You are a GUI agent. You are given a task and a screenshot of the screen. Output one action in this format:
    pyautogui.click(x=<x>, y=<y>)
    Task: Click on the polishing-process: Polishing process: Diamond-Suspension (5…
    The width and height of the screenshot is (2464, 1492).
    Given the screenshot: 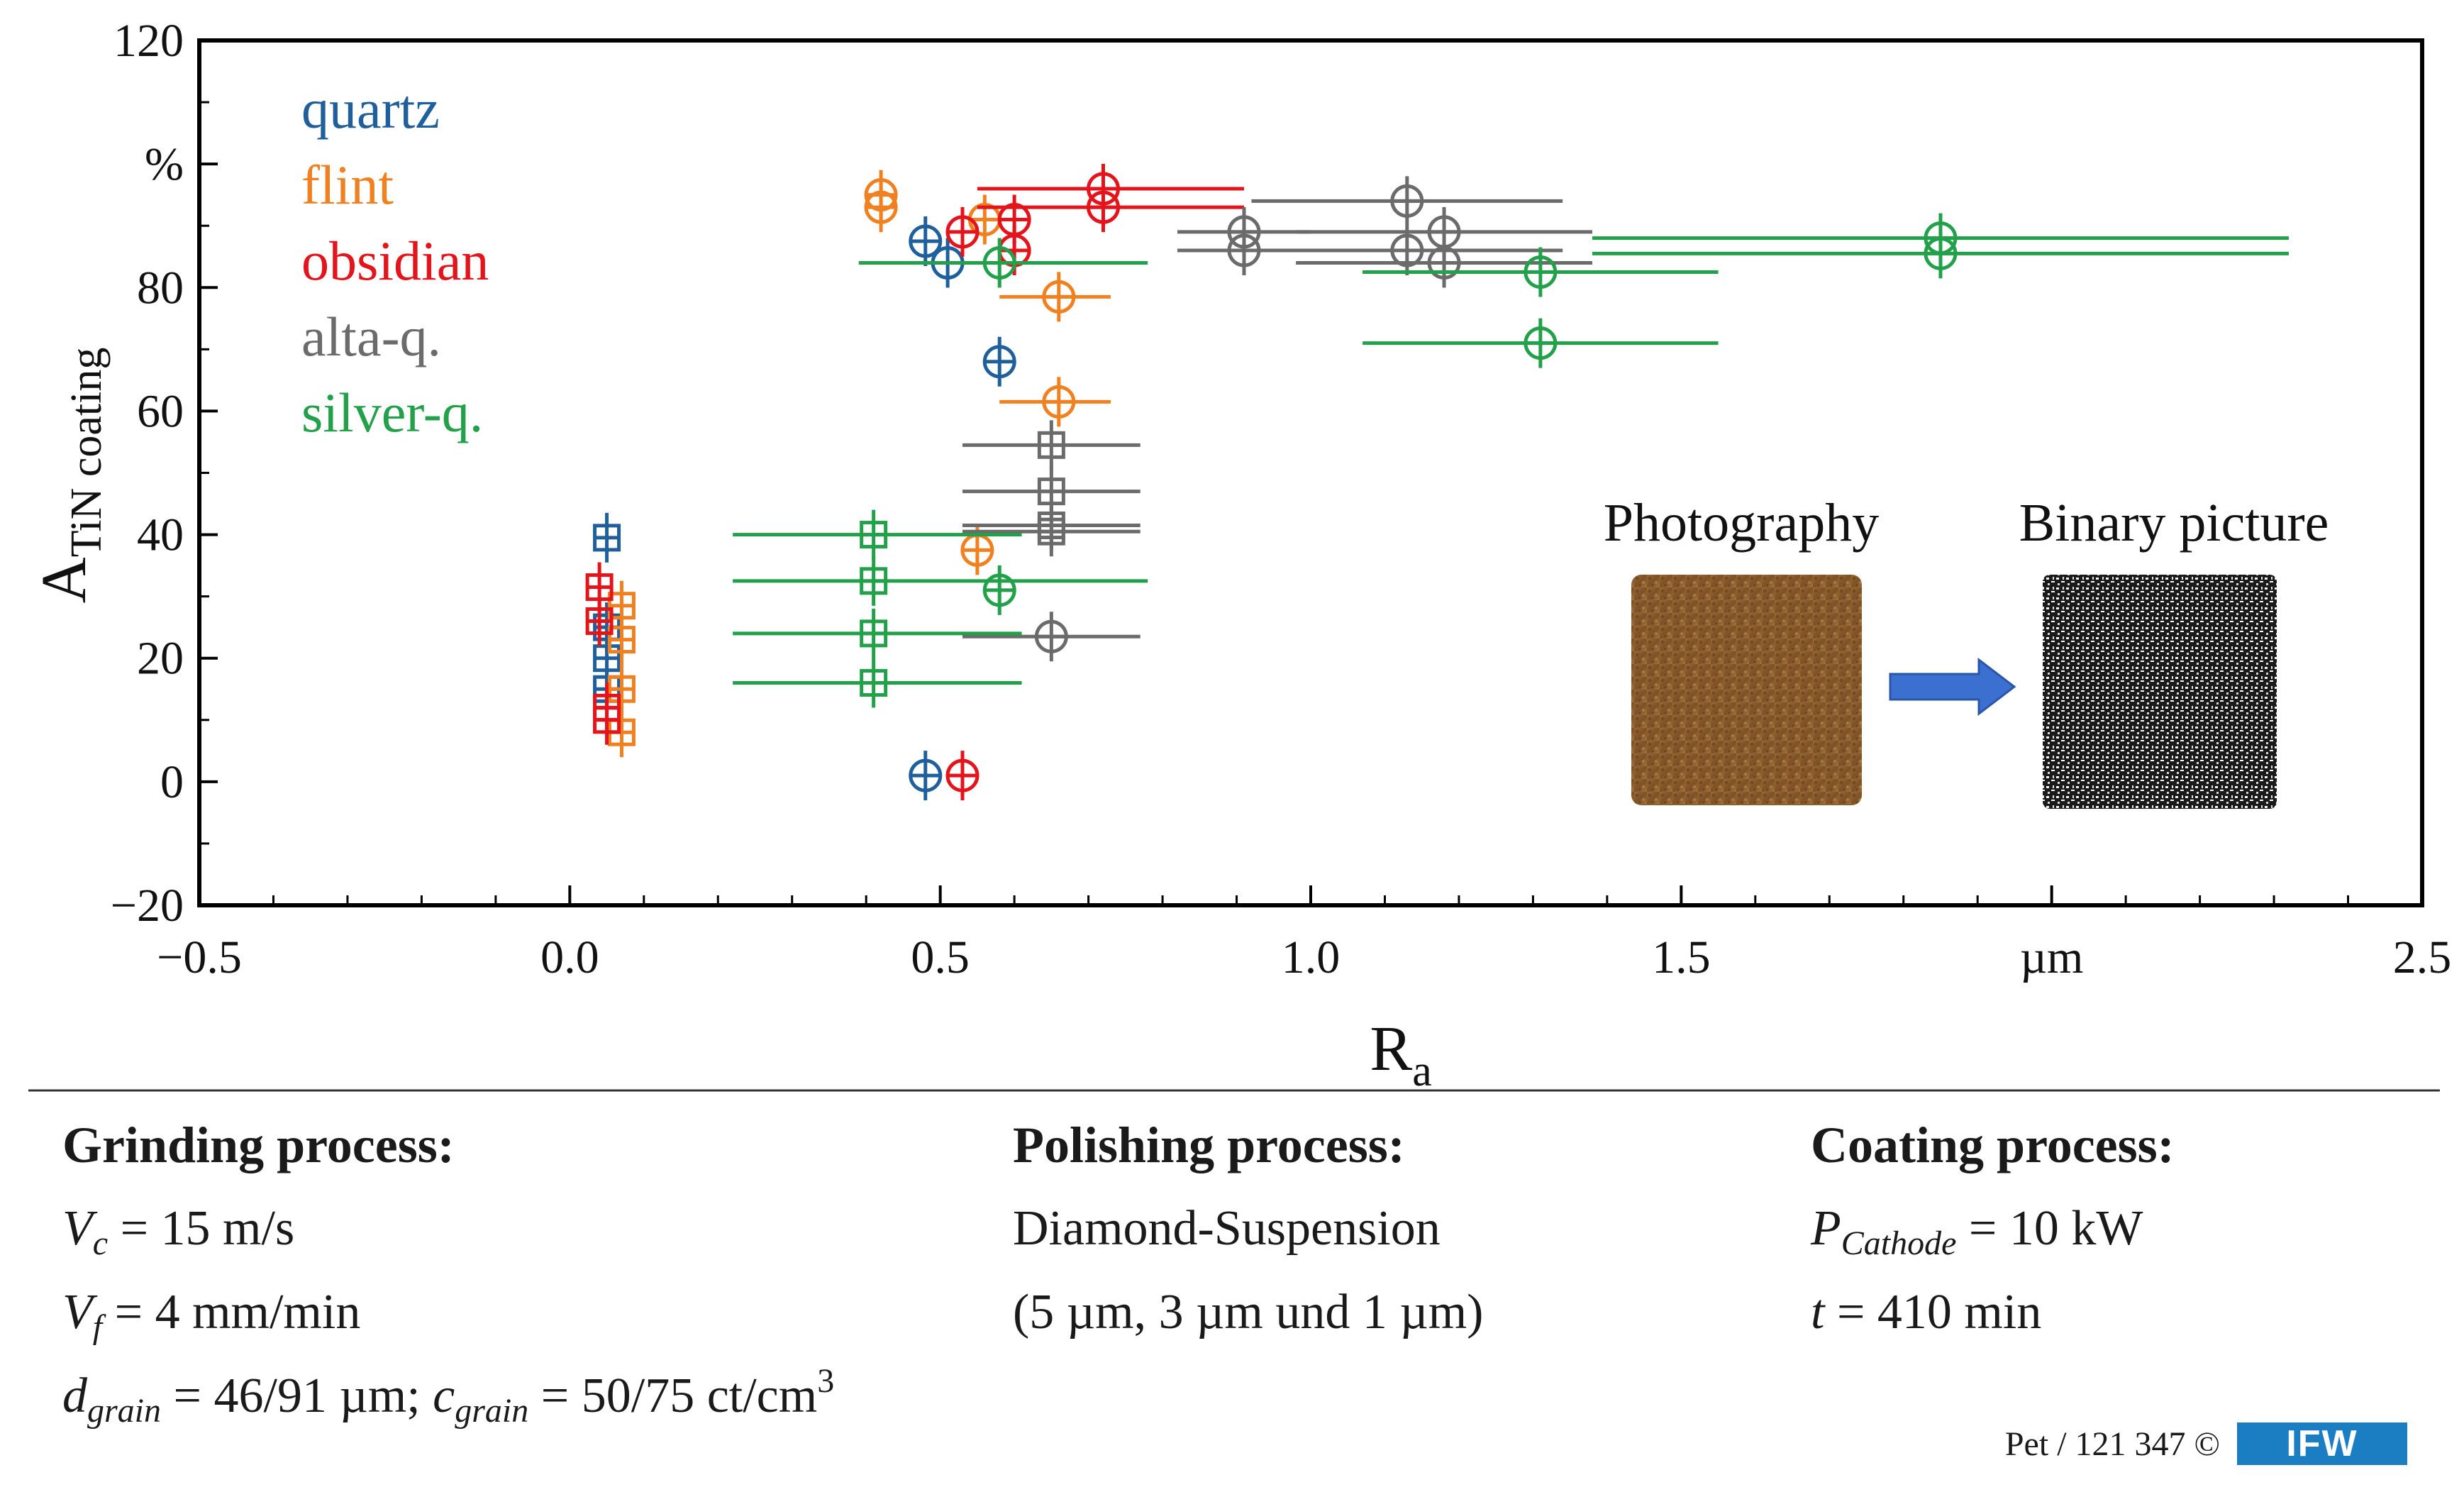 What is the action you would take?
    pyautogui.click(x=1248, y=1228)
    